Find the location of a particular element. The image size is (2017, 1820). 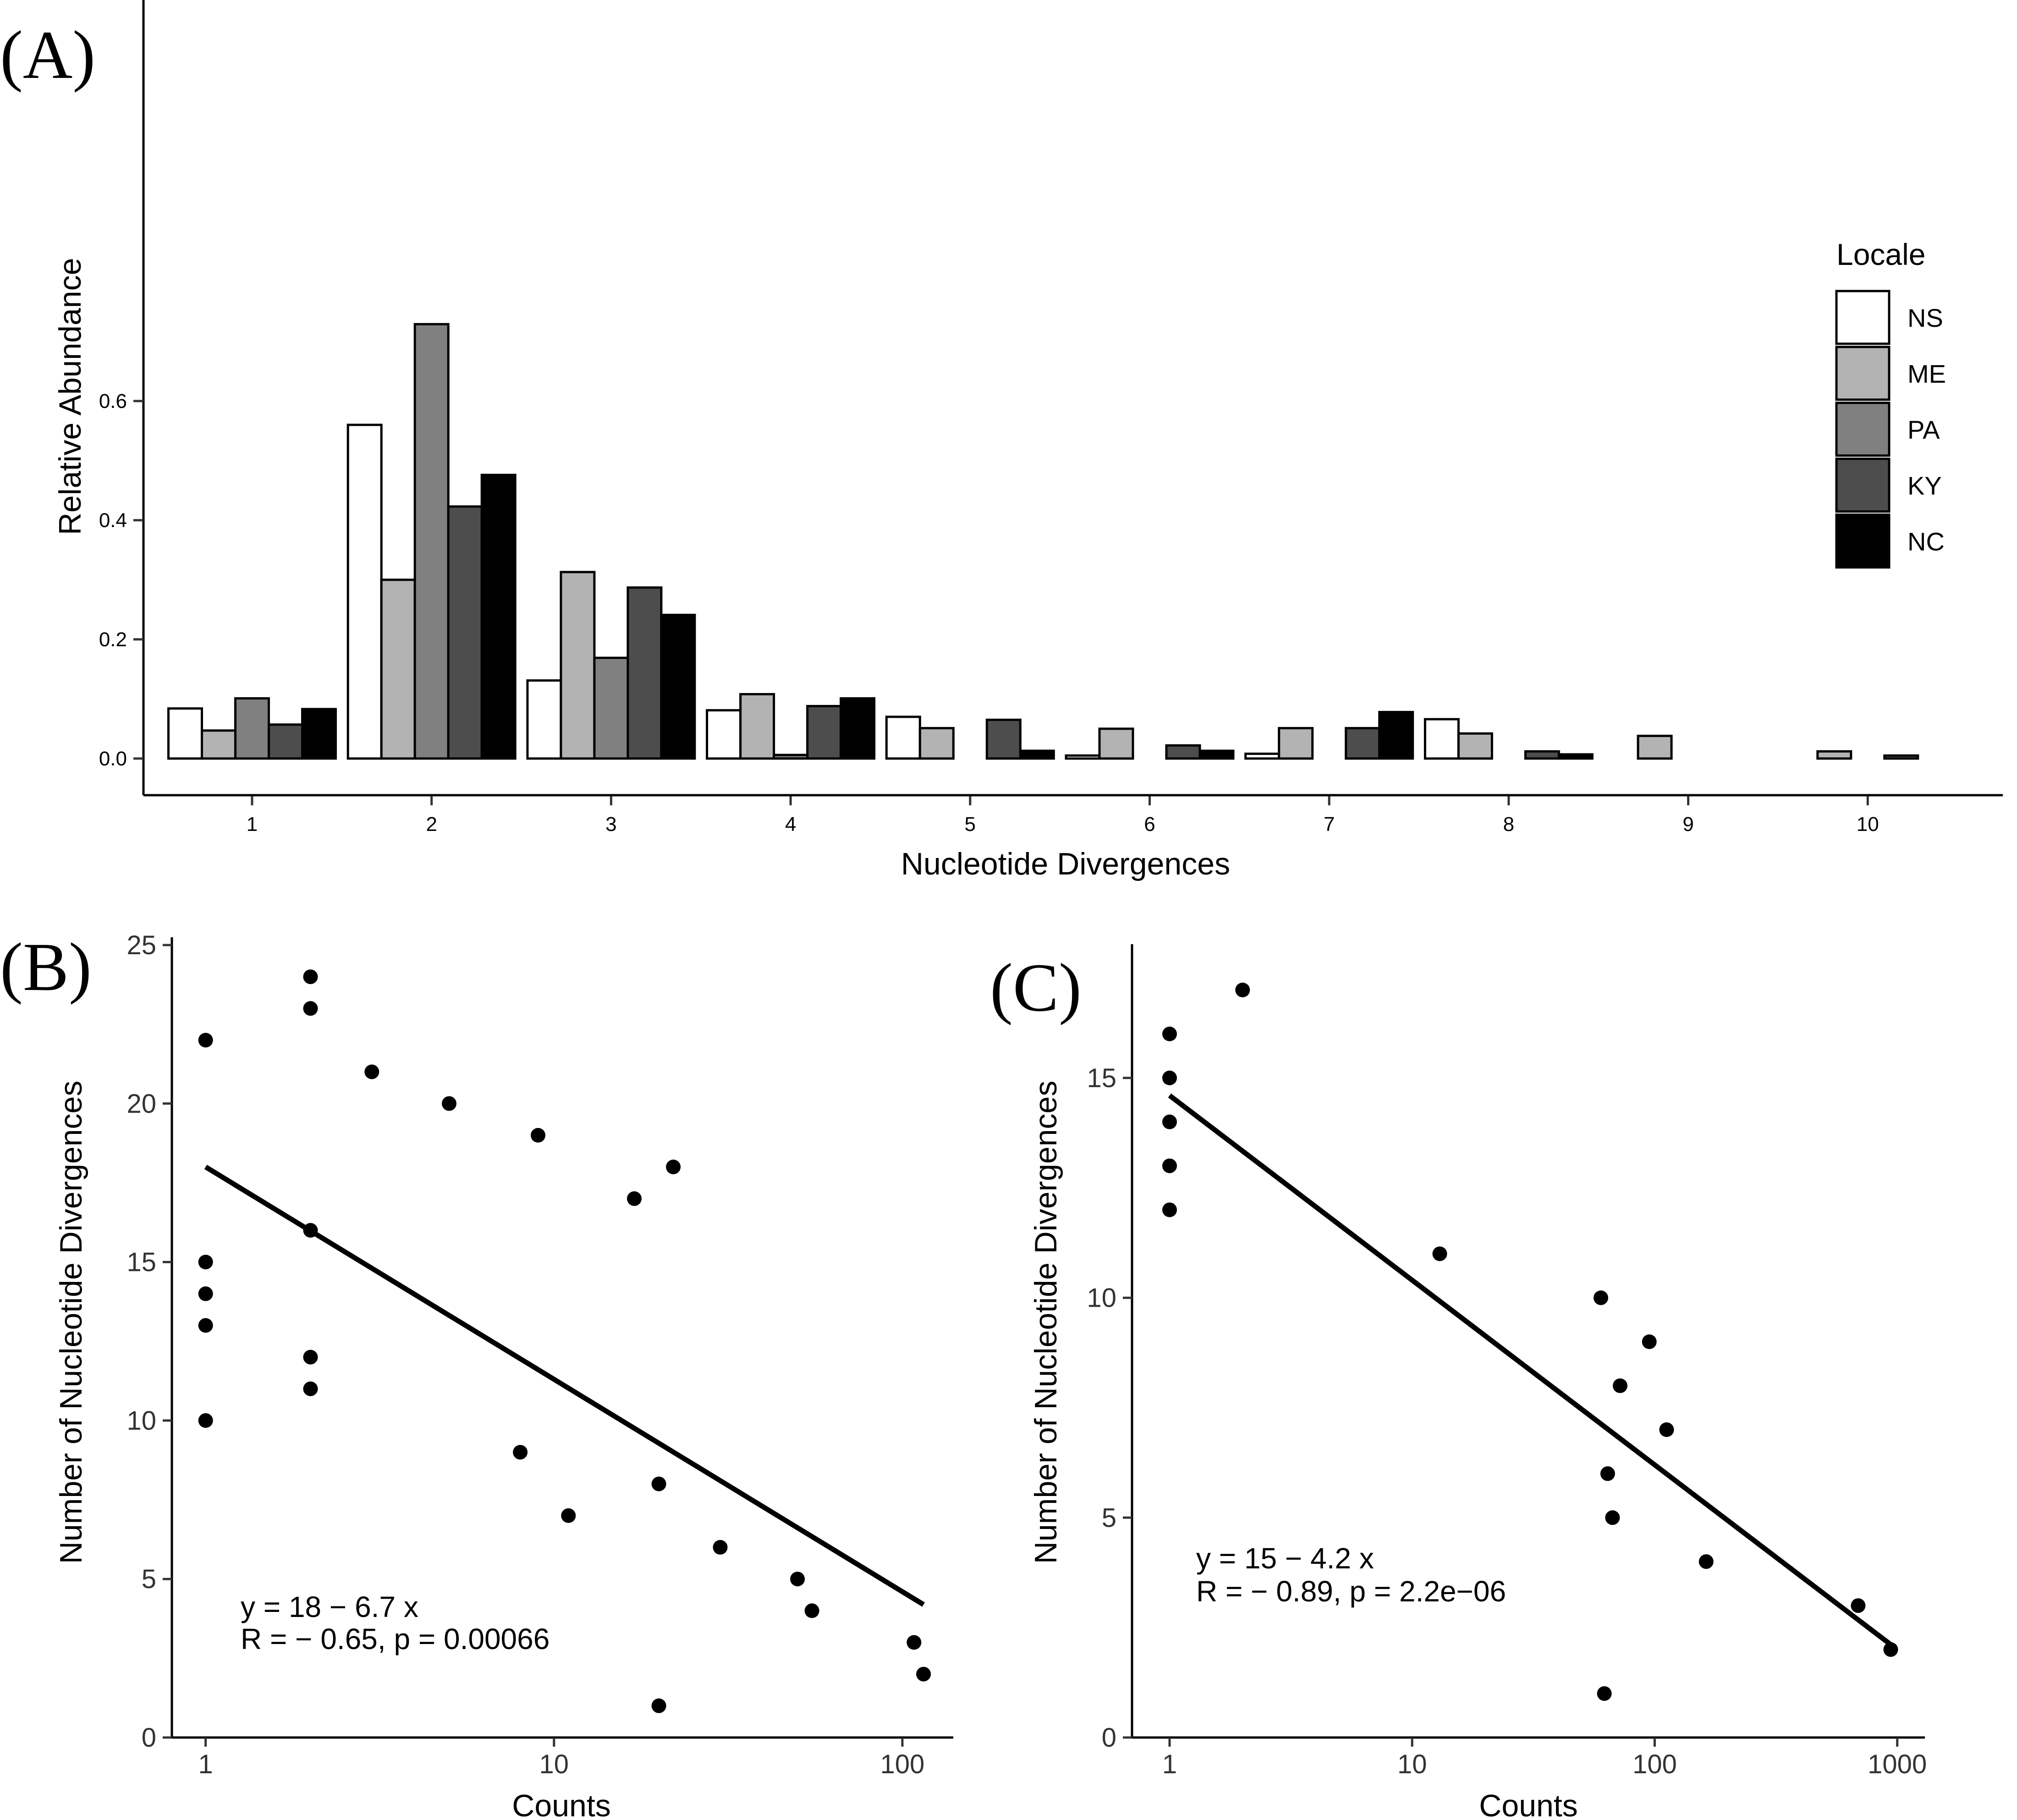

x-tick-label-c-1: 10 is located at coordinates (1412, 1764).